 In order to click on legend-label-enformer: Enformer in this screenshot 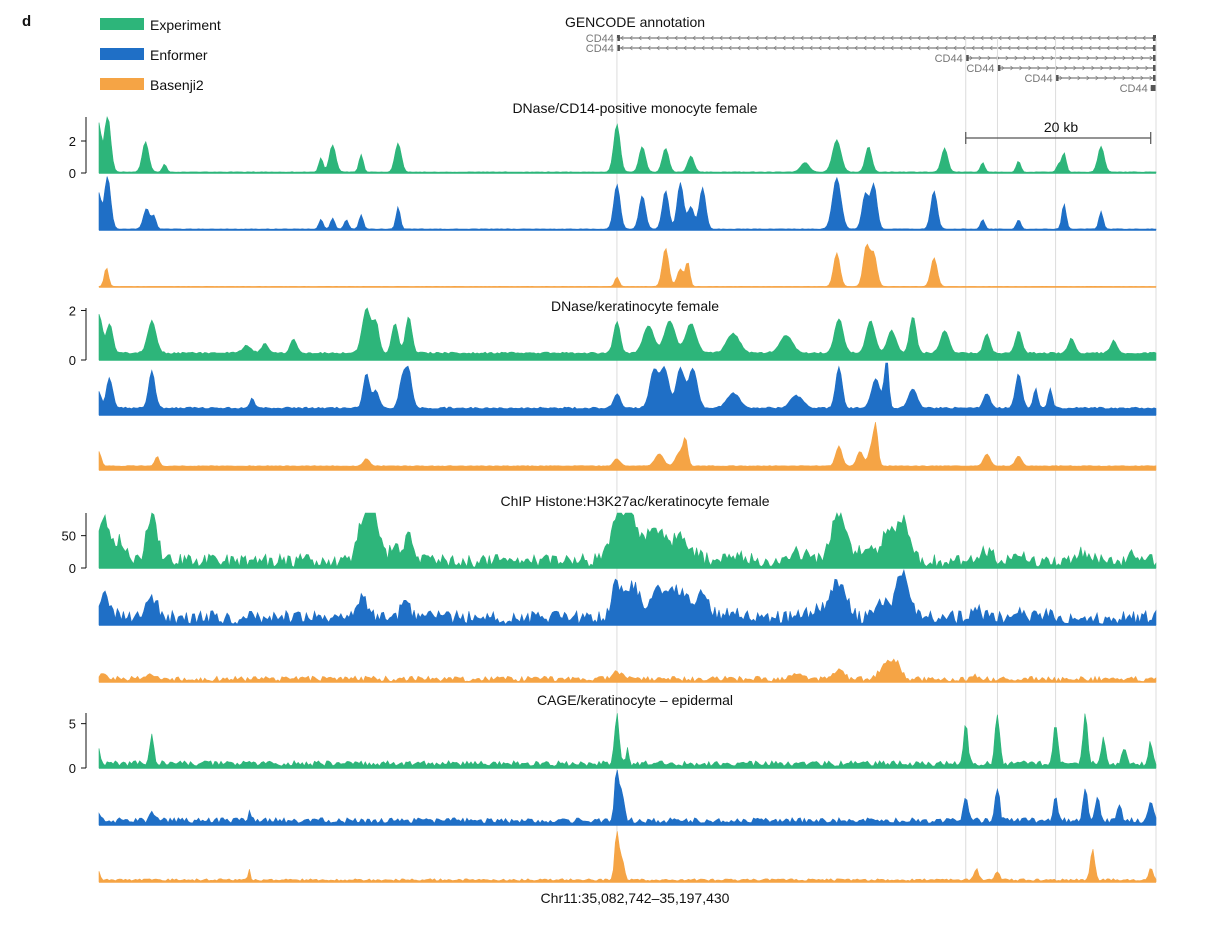, I will do `click(179, 55)`.